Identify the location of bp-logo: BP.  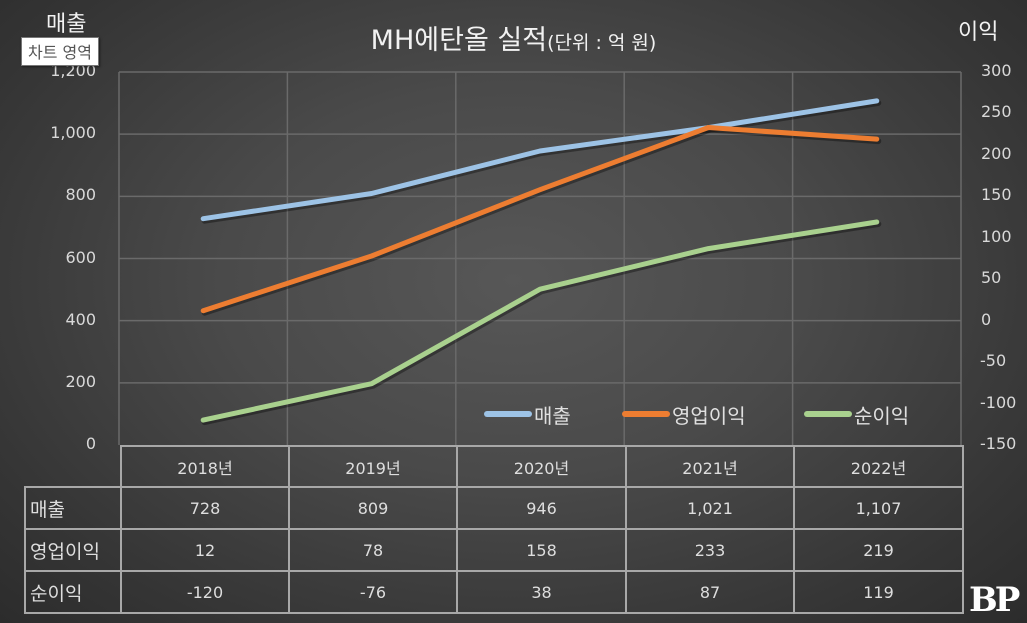
(994, 600).